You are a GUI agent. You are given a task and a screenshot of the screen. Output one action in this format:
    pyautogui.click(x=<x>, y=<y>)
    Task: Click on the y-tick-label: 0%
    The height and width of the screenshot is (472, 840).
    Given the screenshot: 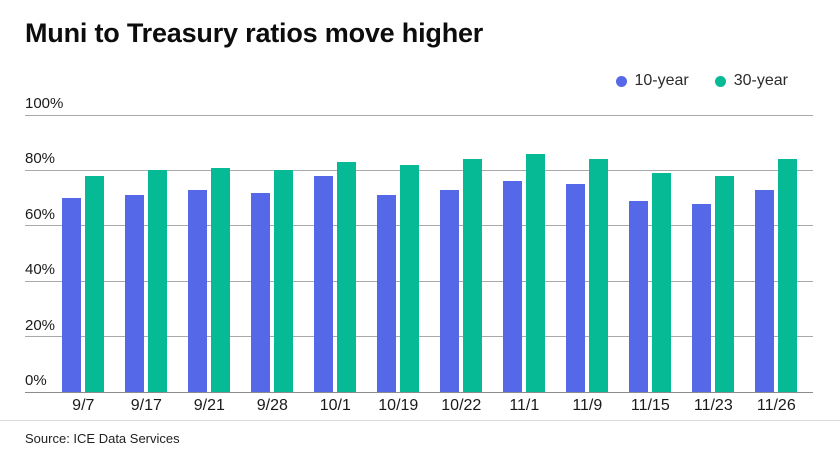 What is the action you would take?
    pyautogui.click(x=36, y=380)
    